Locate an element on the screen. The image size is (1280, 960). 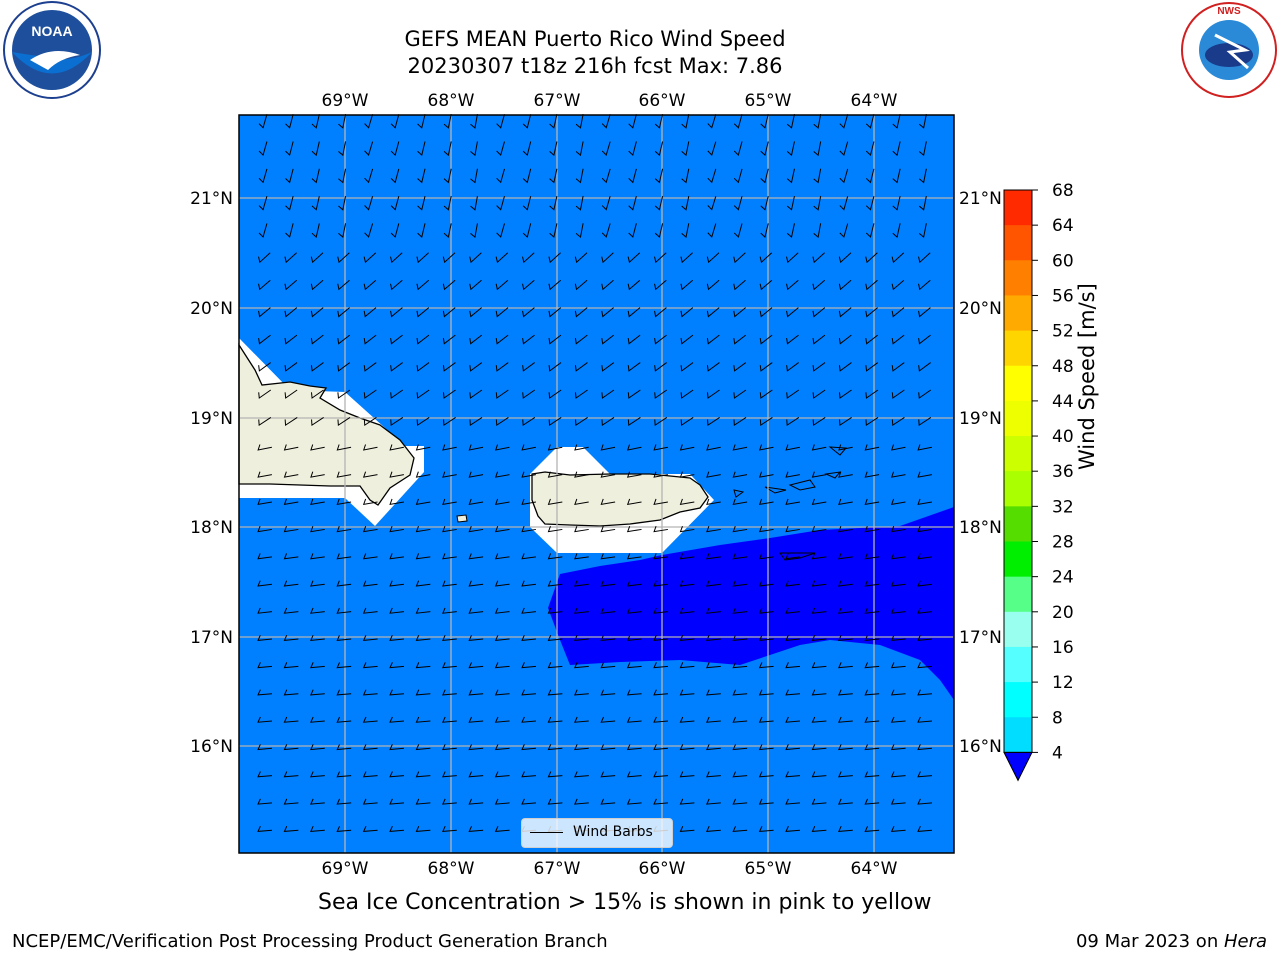
lon-label: 64°W is located at coordinates (874, 101).